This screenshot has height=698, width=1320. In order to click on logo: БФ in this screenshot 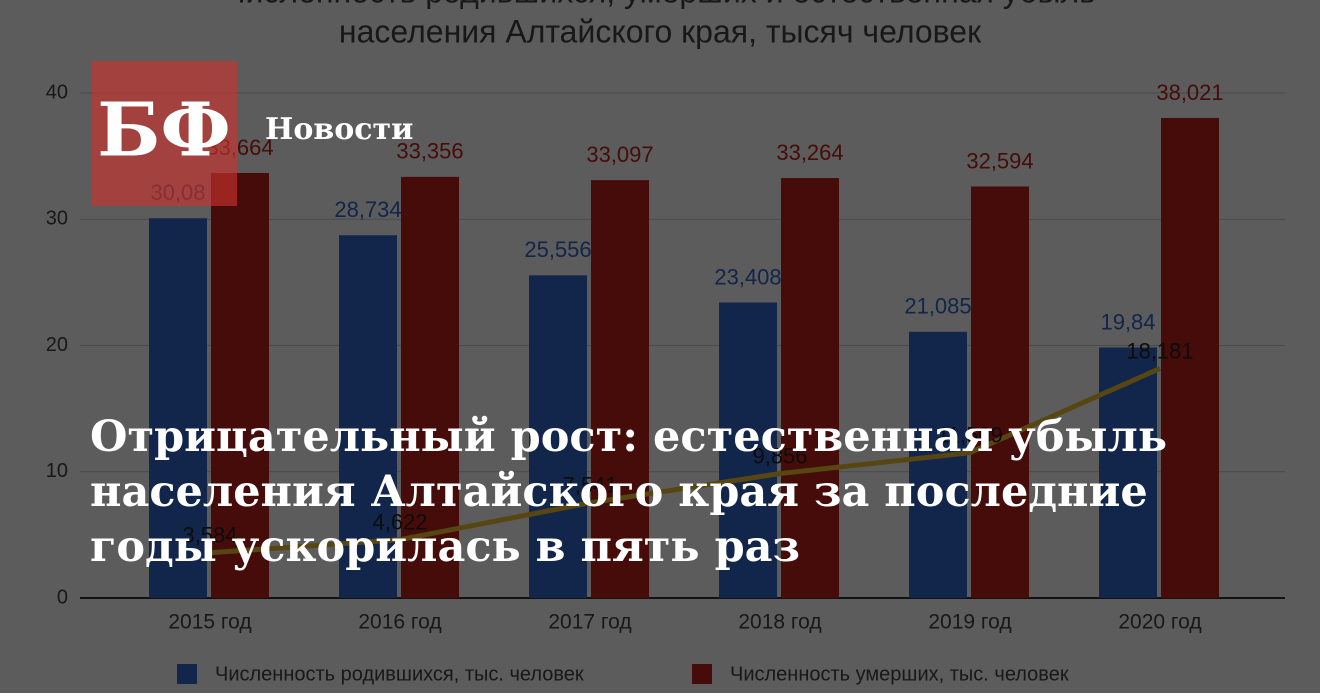, I will do `click(163, 131)`.